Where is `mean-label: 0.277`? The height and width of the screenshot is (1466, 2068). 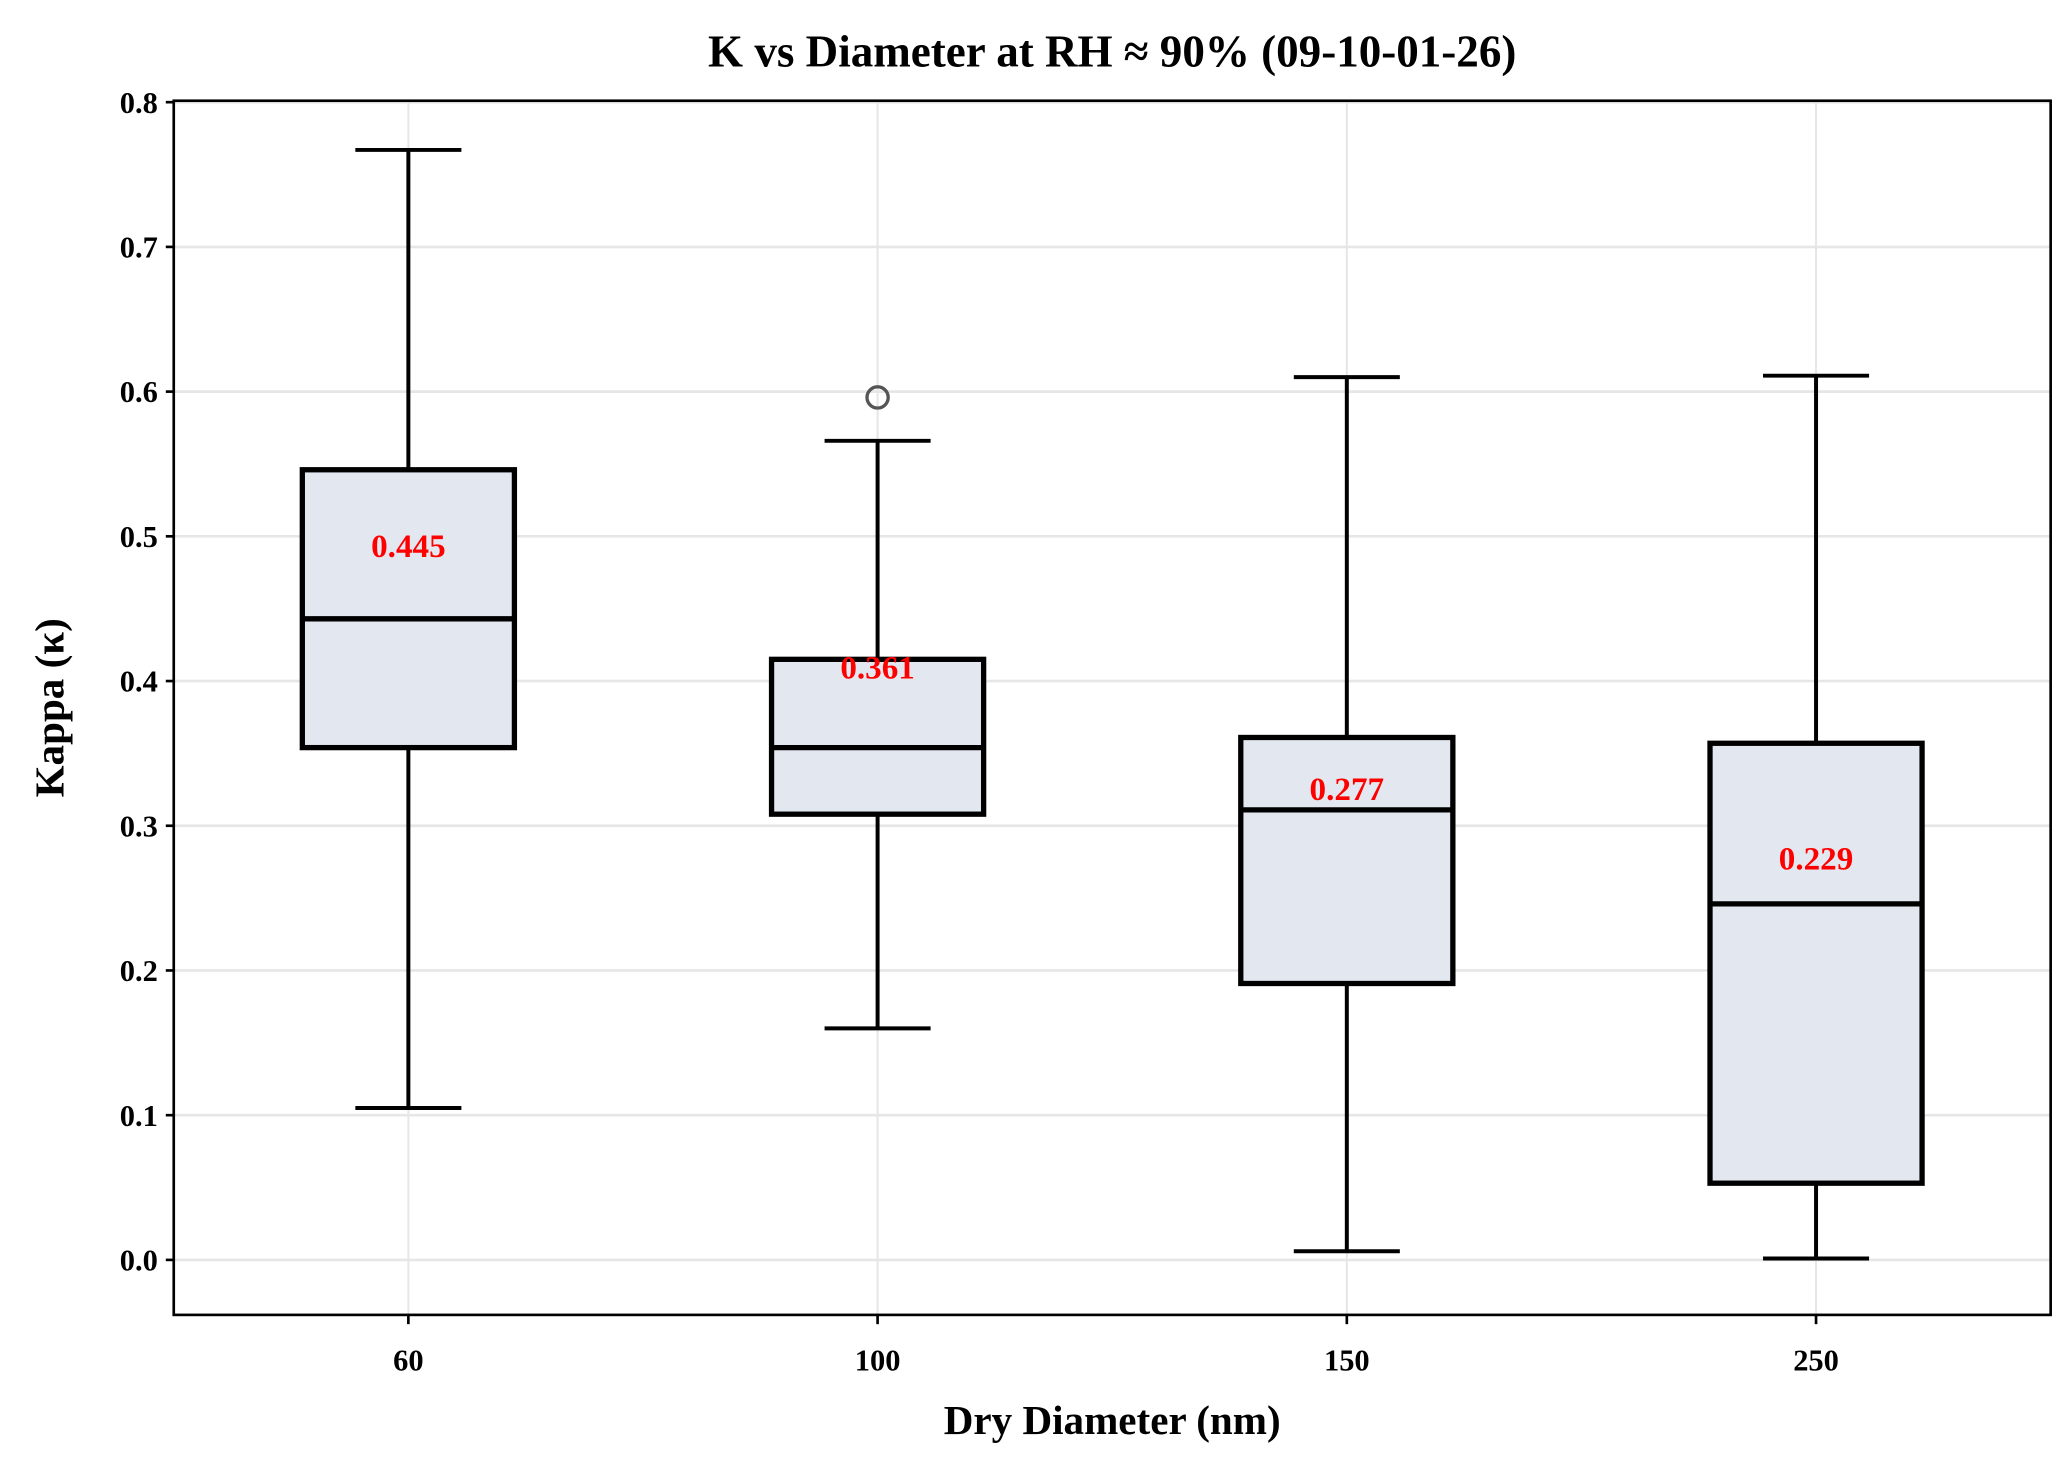
mean-label: 0.277 is located at coordinates (1347, 789).